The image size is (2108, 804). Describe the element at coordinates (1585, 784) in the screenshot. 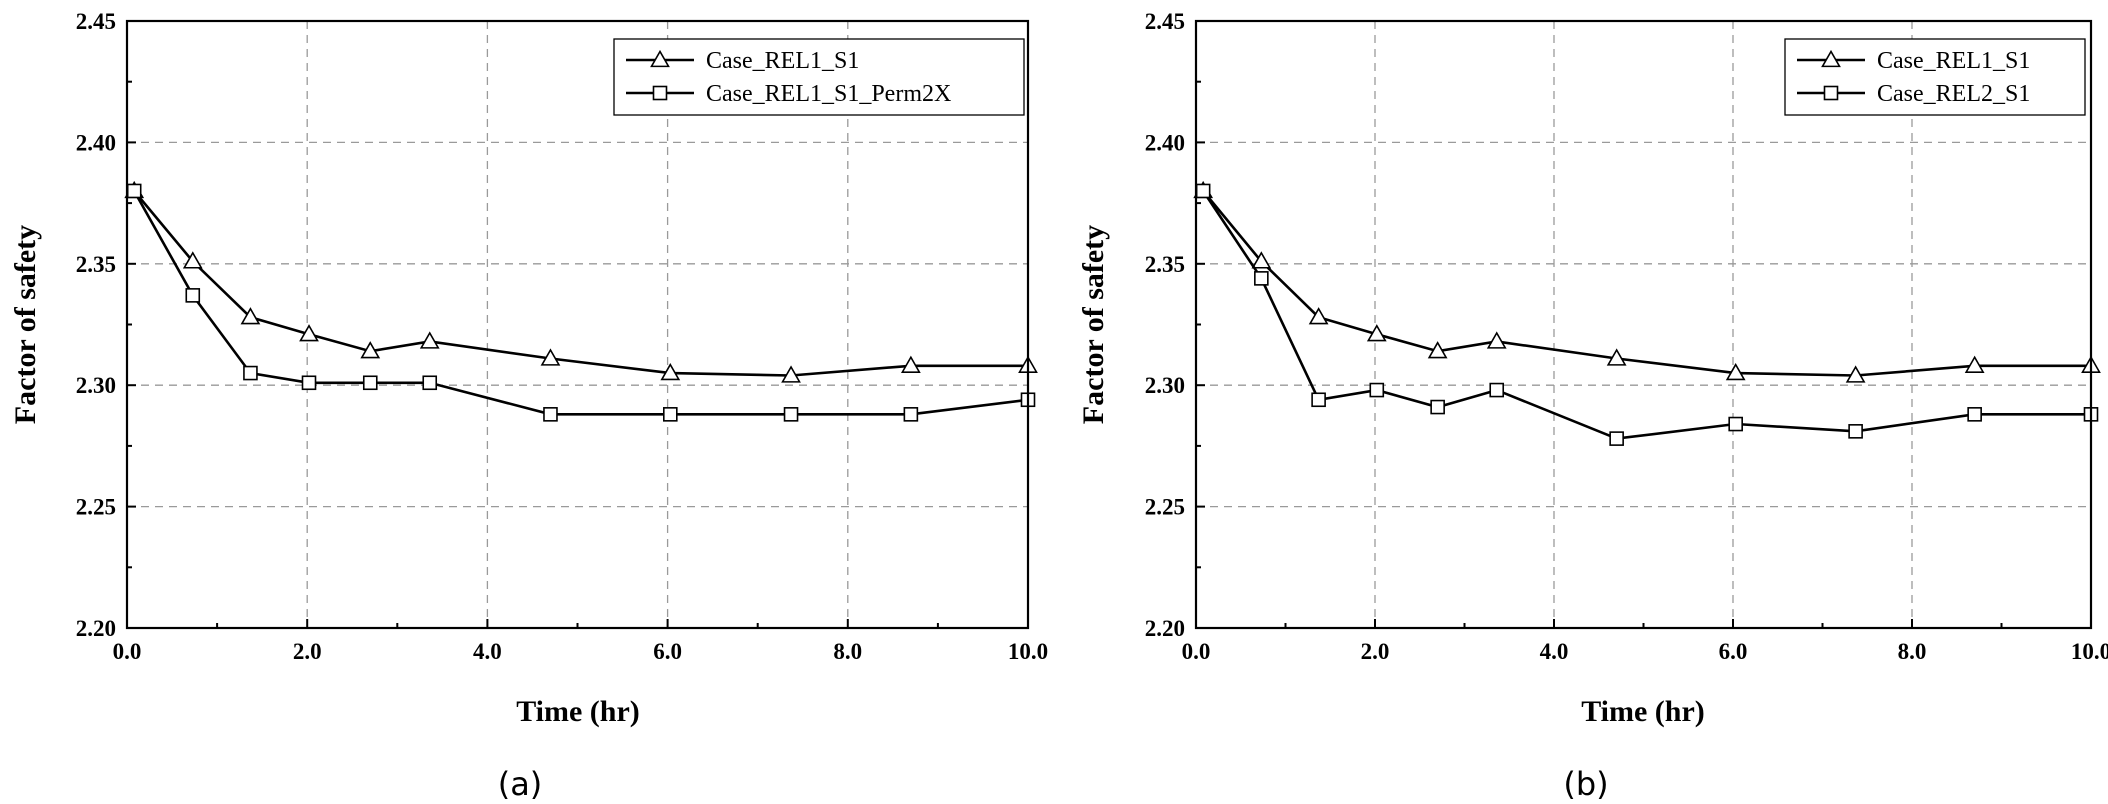

I see `panel-label: (b)` at that location.